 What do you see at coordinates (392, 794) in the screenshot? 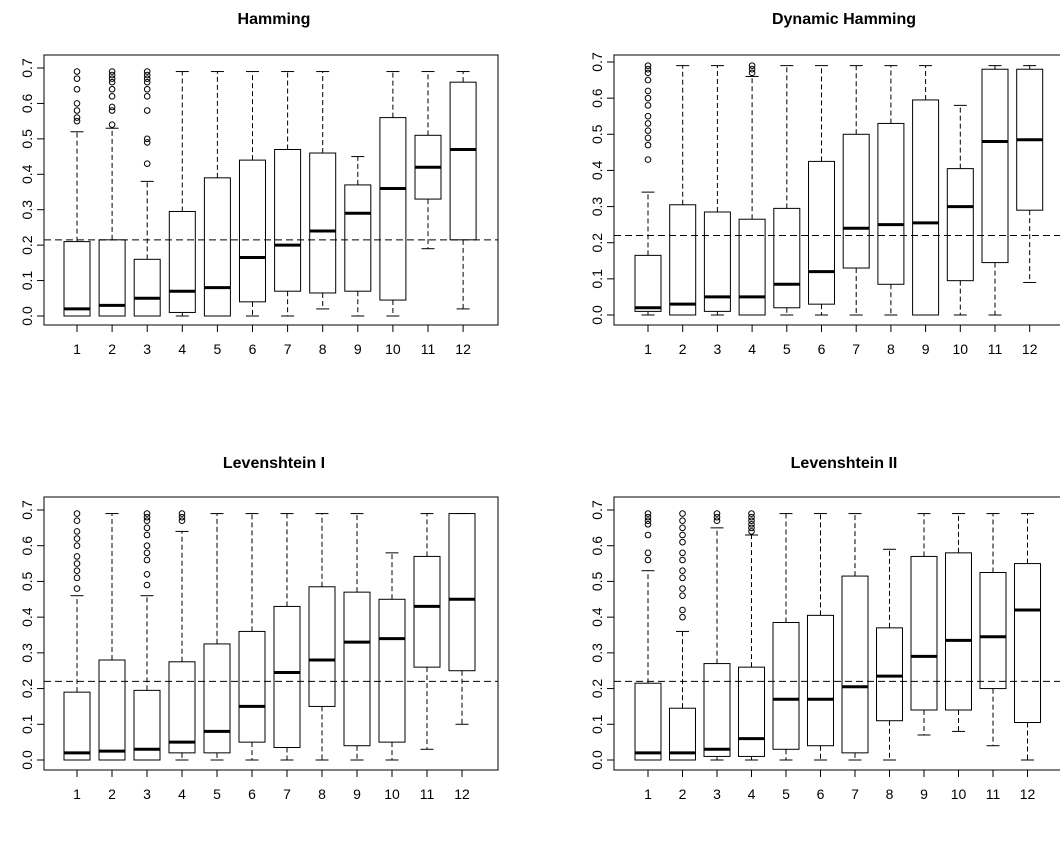
I see `x-tick-label: 10` at bounding box center [392, 794].